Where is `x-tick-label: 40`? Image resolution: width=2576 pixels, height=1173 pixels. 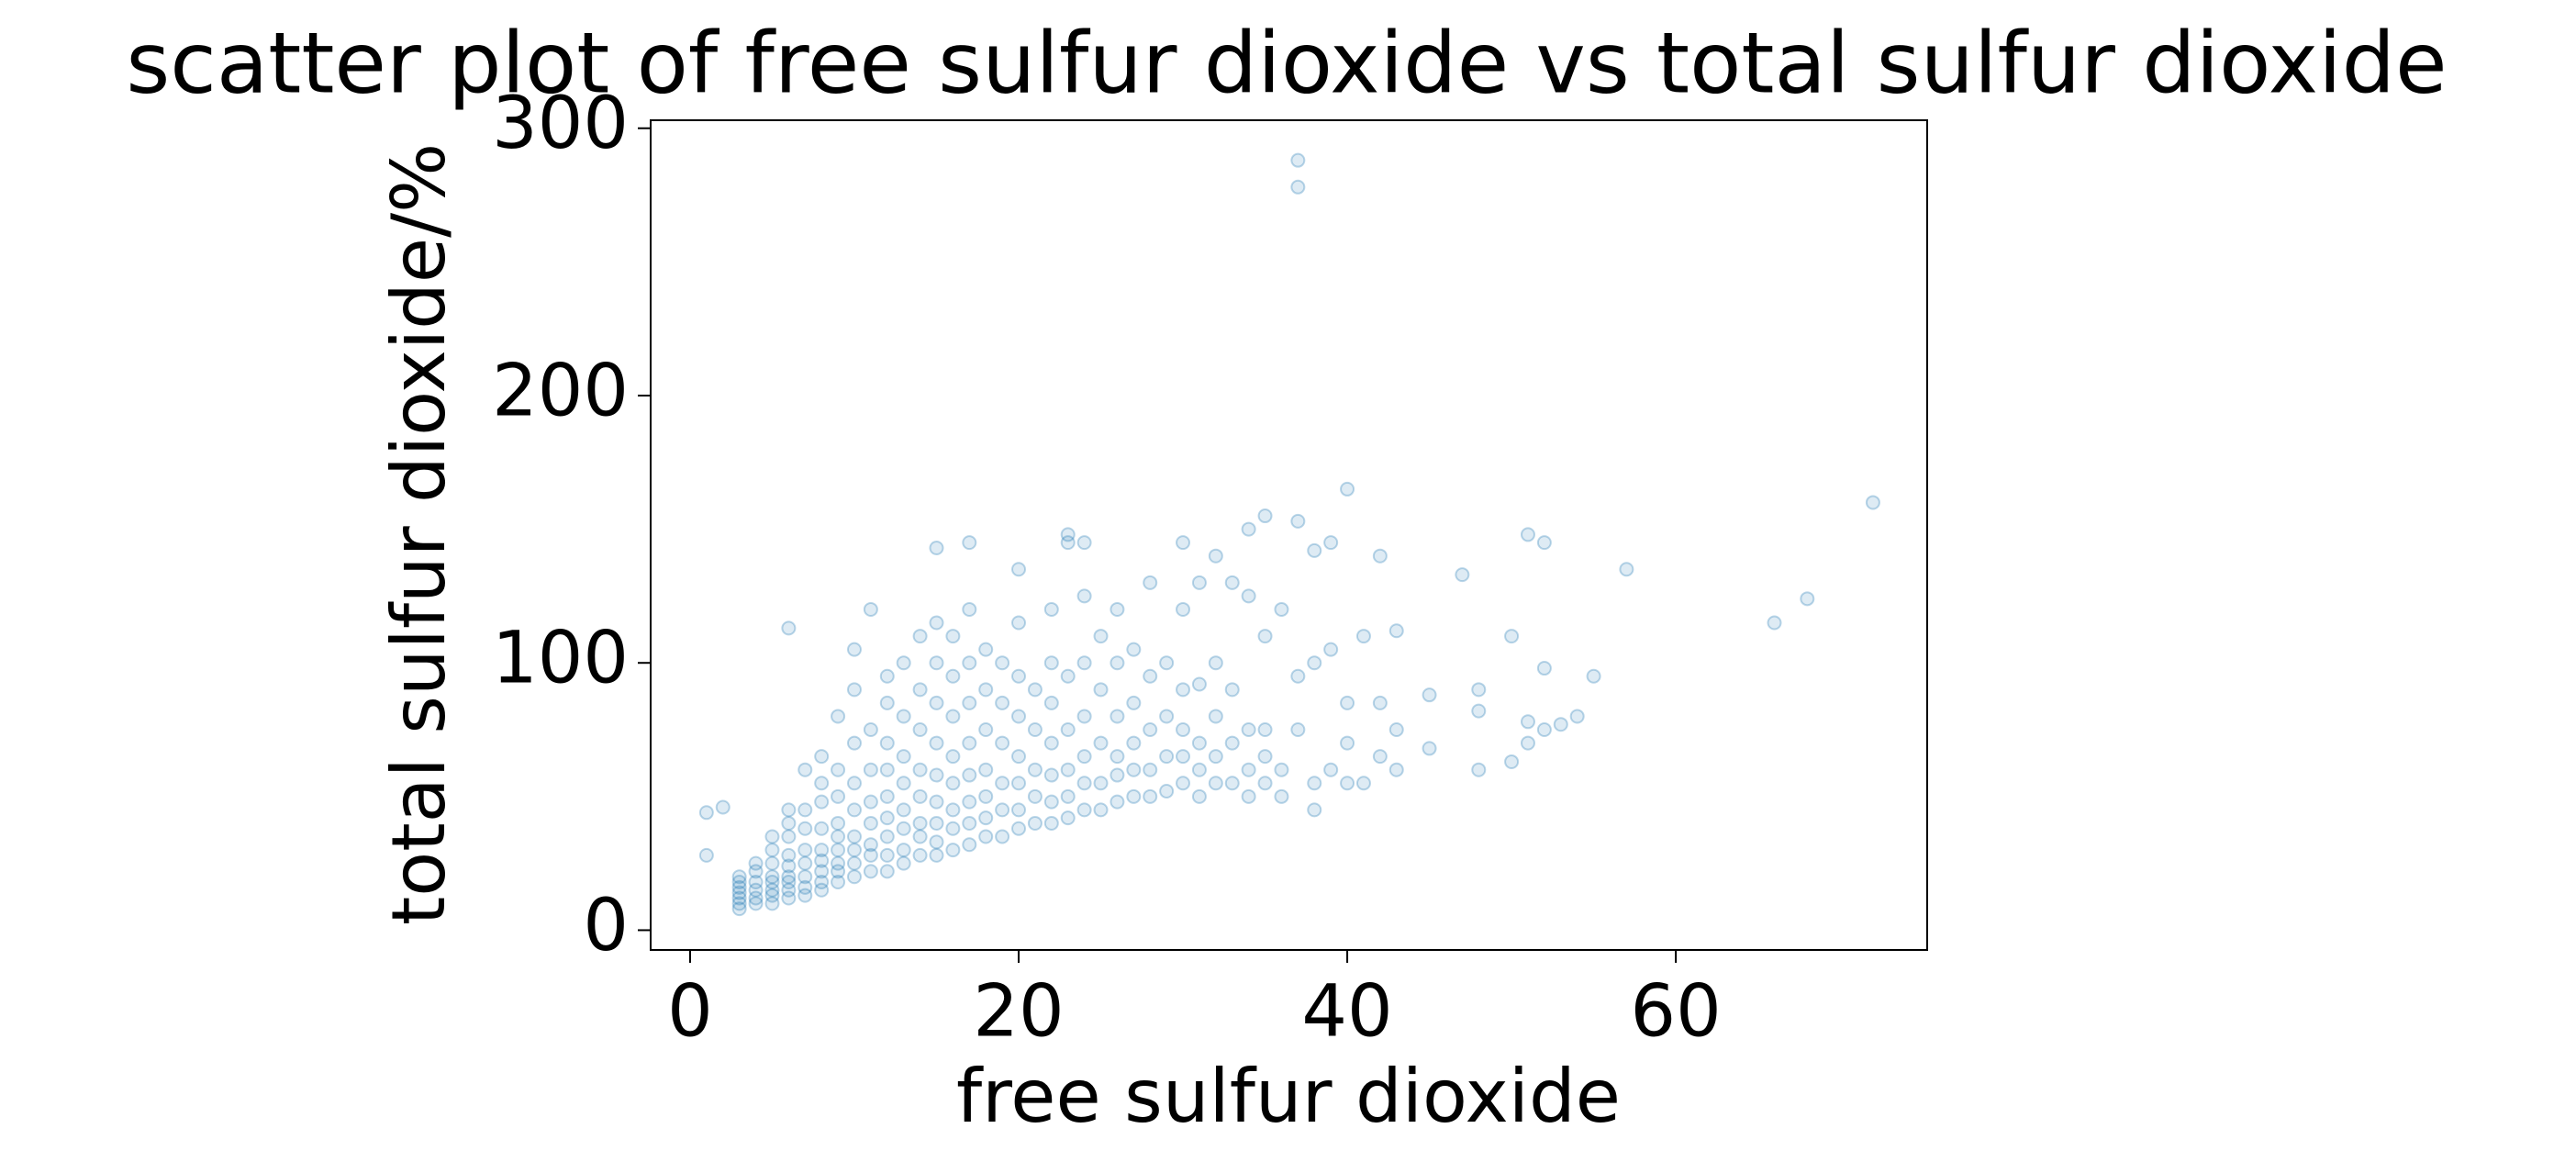 x-tick-label: 40 is located at coordinates (1346, 1012).